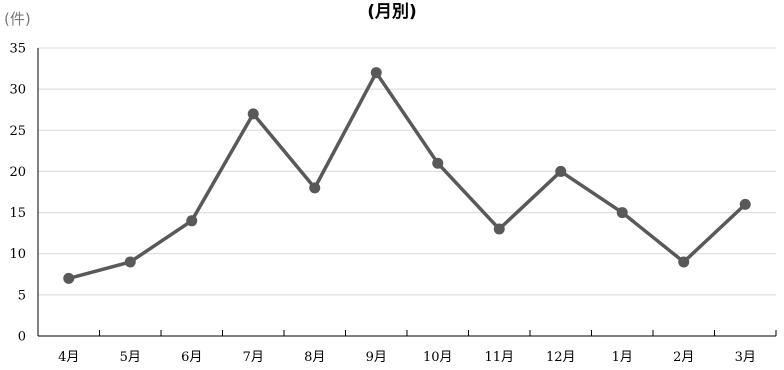 The width and height of the screenshot is (784, 370). I want to click on x-tick-label: 8月, so click(314, 357).